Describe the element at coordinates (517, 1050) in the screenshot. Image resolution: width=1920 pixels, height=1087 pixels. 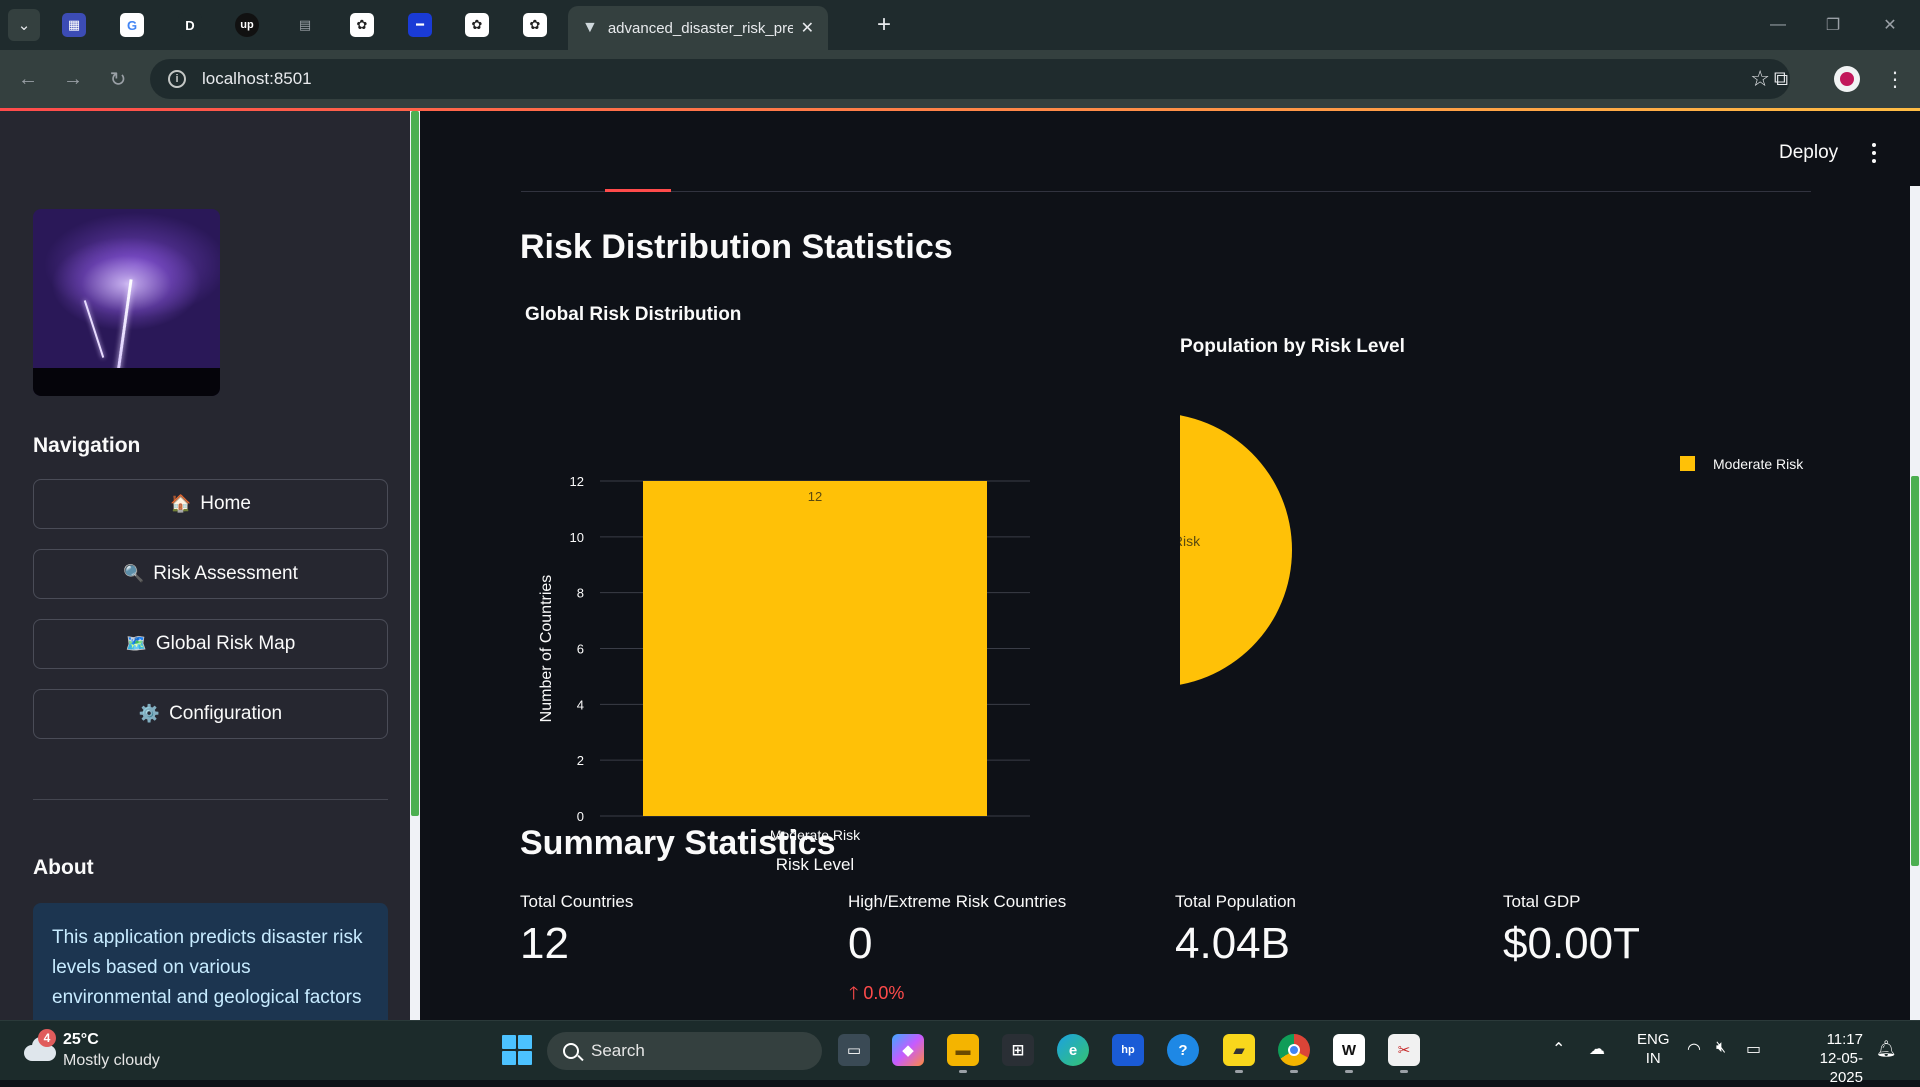
I see `windows-start-icon` at that location.